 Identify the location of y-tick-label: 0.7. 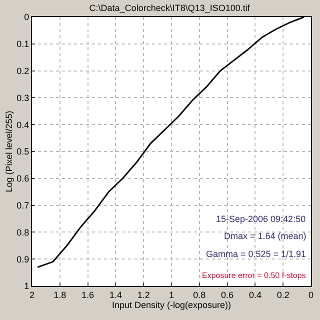
(23, 205).